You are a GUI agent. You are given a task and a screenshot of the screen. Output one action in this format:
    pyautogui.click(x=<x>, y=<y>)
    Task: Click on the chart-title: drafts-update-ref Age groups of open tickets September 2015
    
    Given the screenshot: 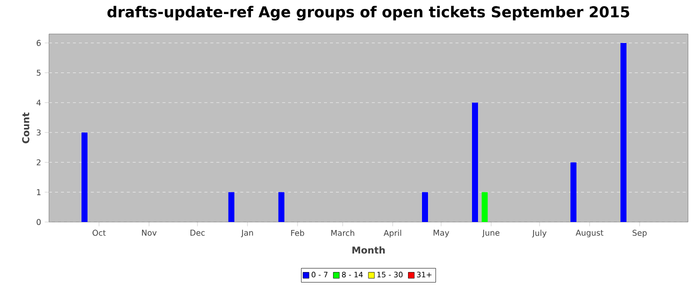 What is the action you would take?
    pyautogui.click(x=368, y=13)
    